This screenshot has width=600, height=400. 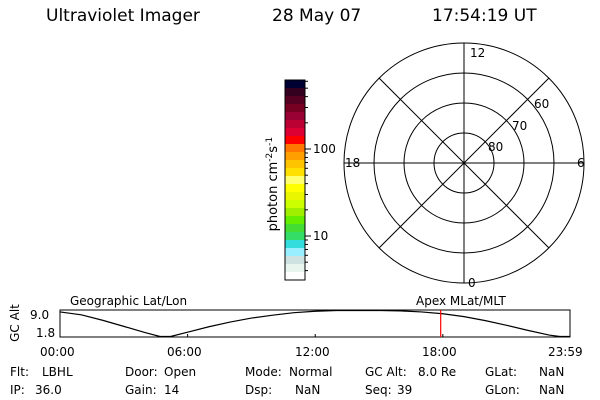 I want to click on status-value: Normal, so click(x=311, y=372).